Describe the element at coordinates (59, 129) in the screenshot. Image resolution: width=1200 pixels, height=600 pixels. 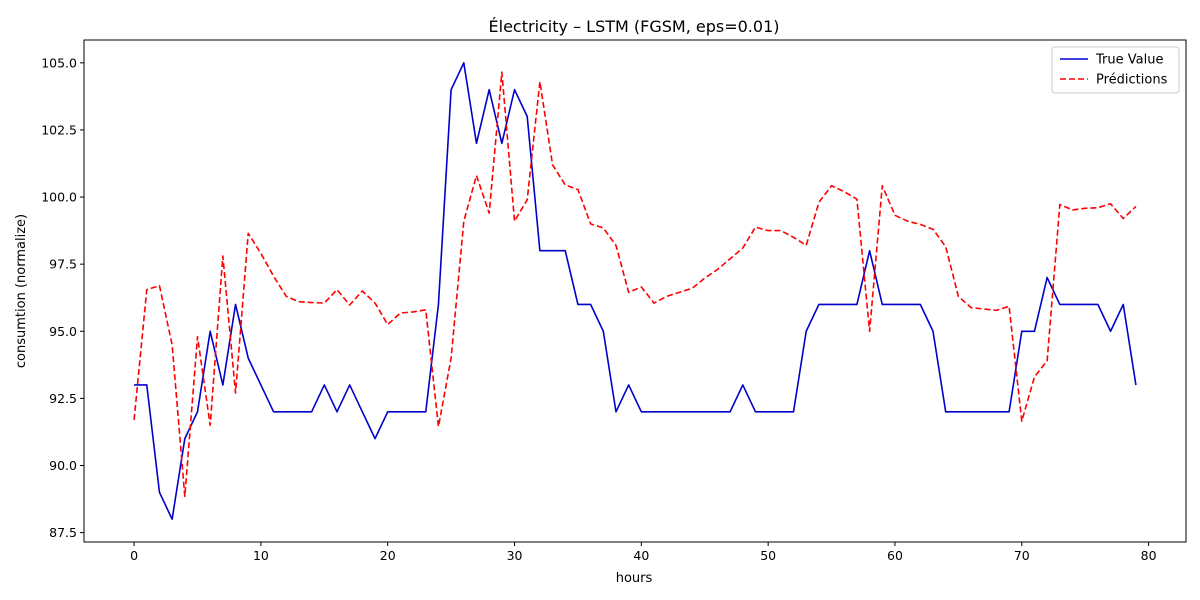
I see `y-tick-label: 102.5` at that location.